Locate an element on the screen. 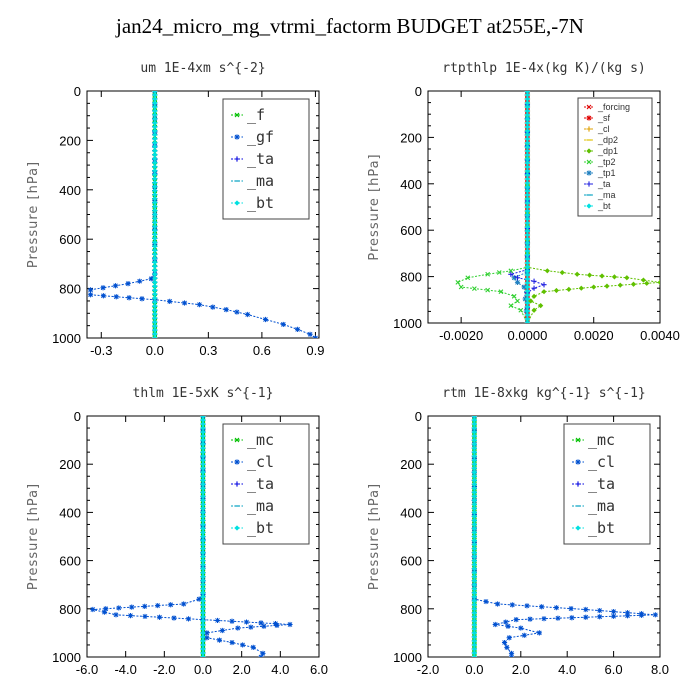  series-marker-_ta is located at coordinates (544, 285).